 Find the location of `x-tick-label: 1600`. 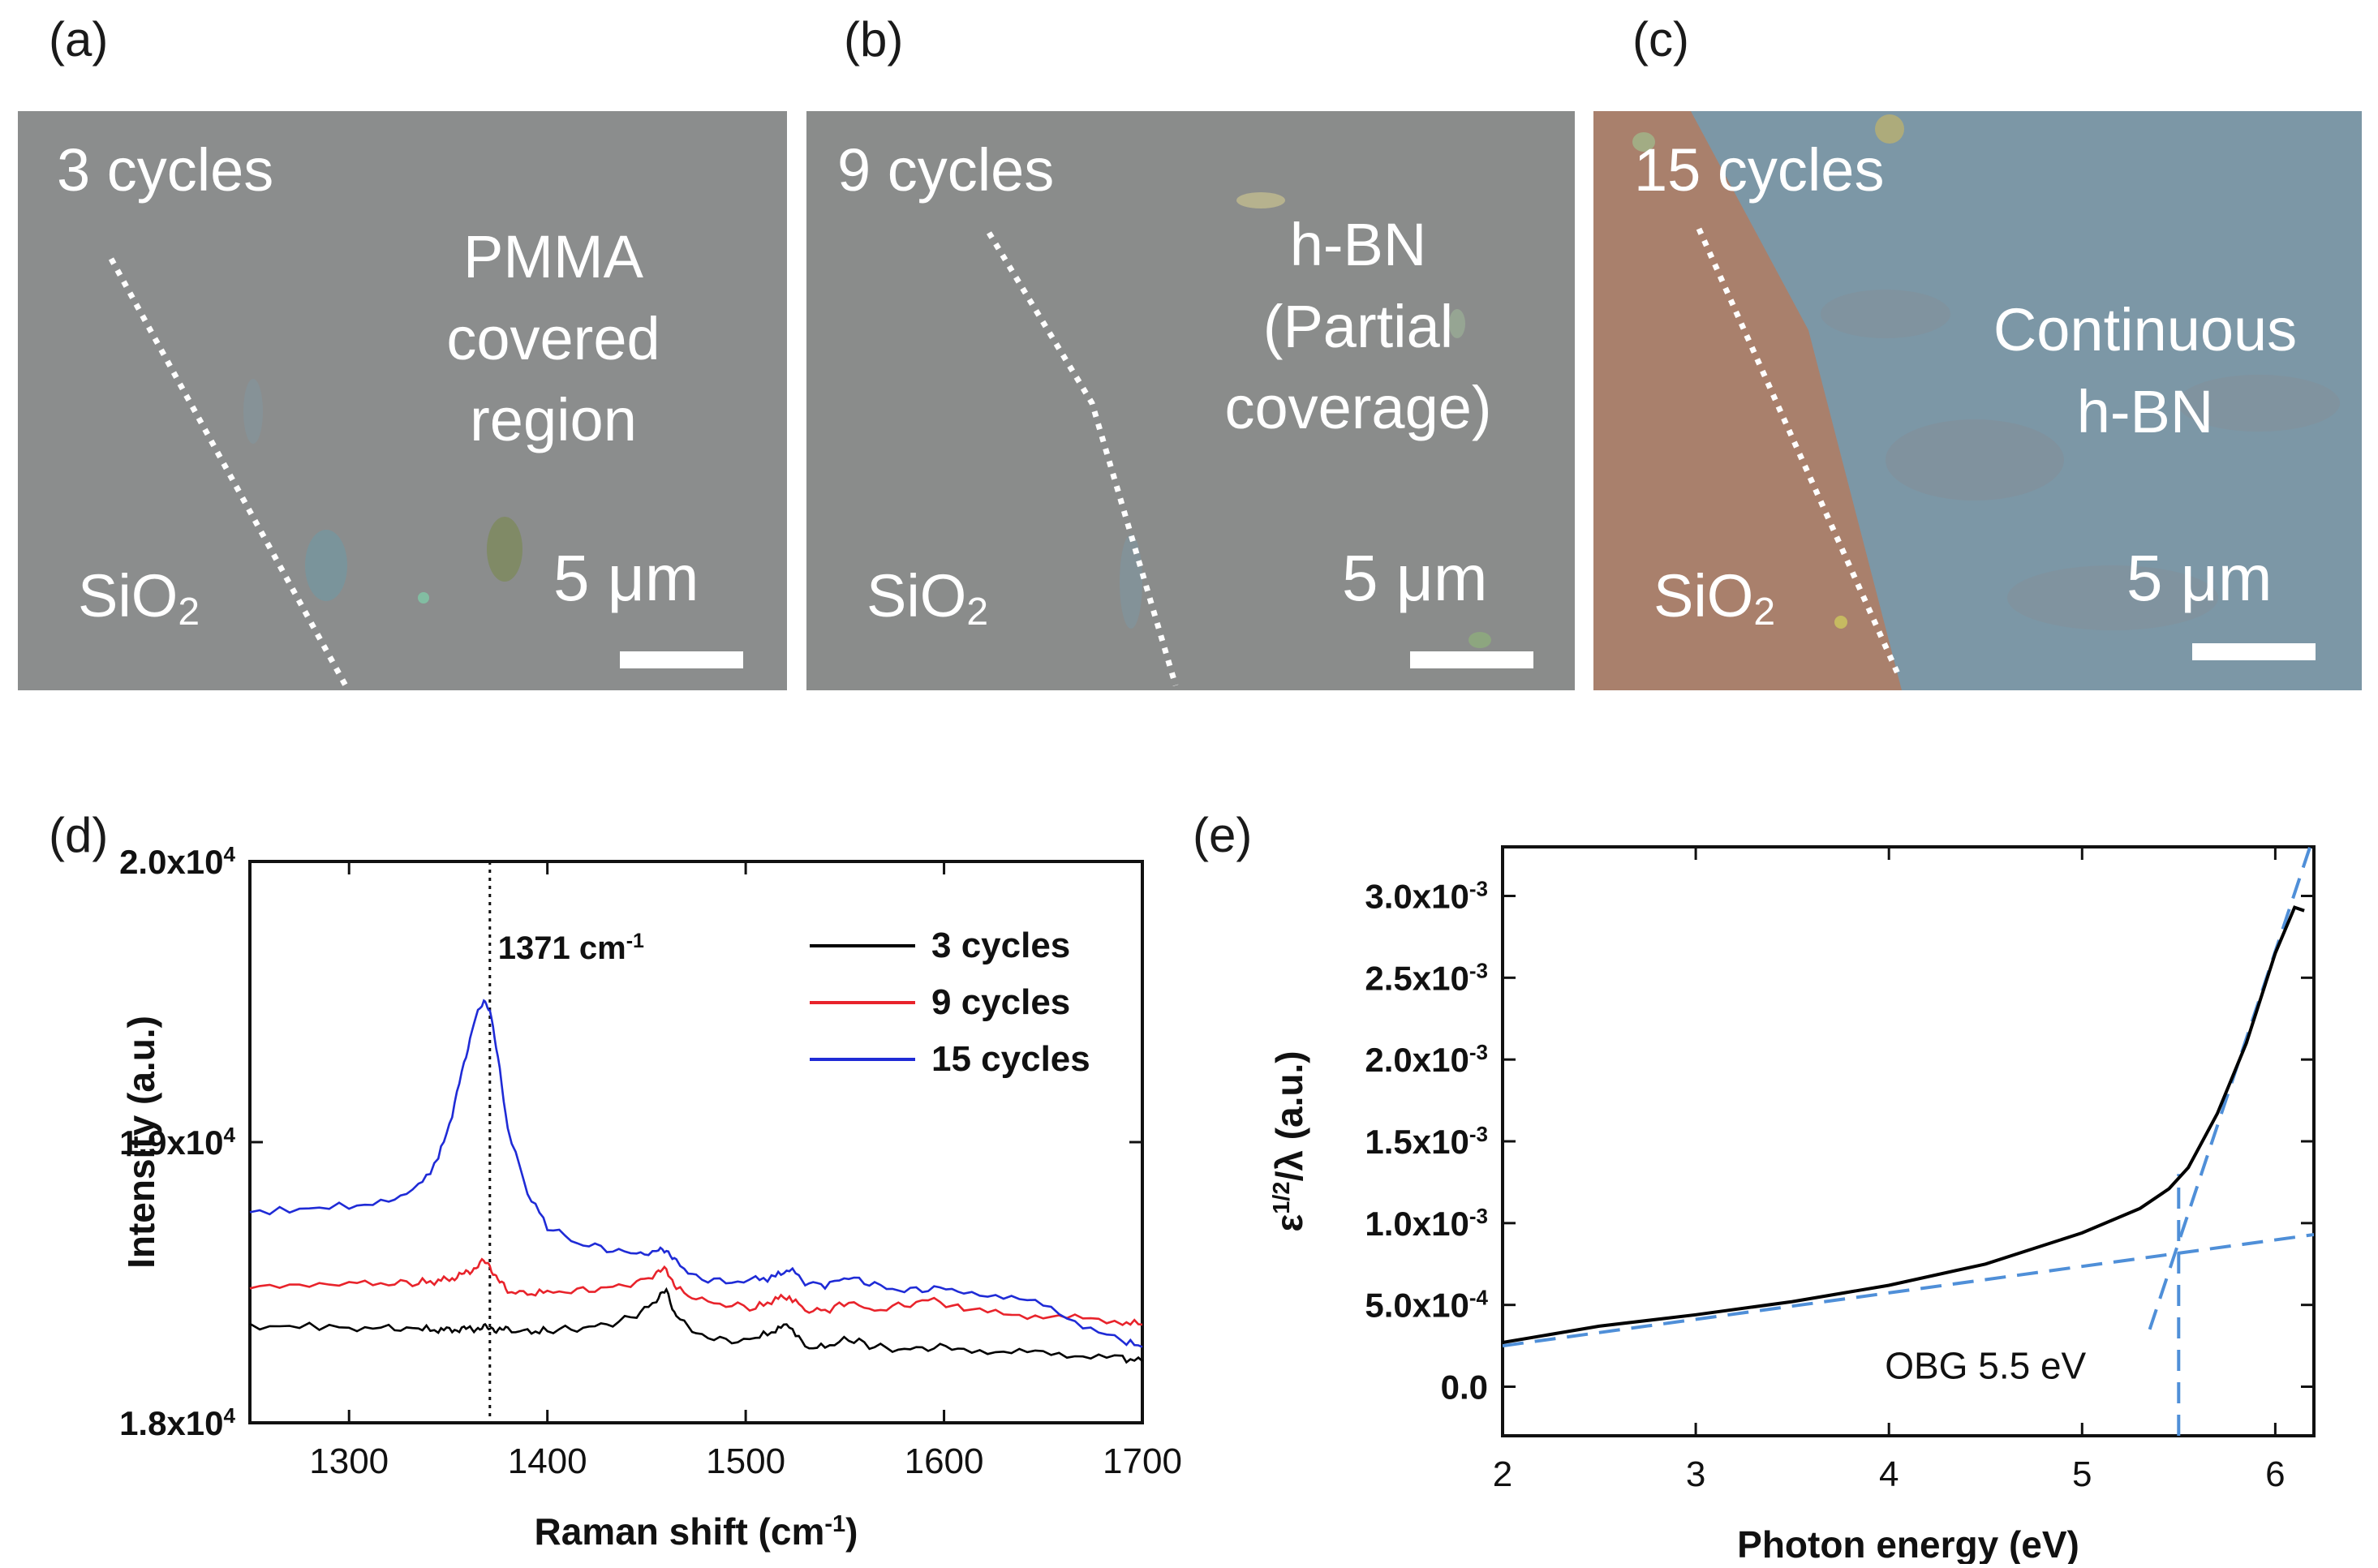

x-tick-label: 1600 is located at coordinates (945, 1461).